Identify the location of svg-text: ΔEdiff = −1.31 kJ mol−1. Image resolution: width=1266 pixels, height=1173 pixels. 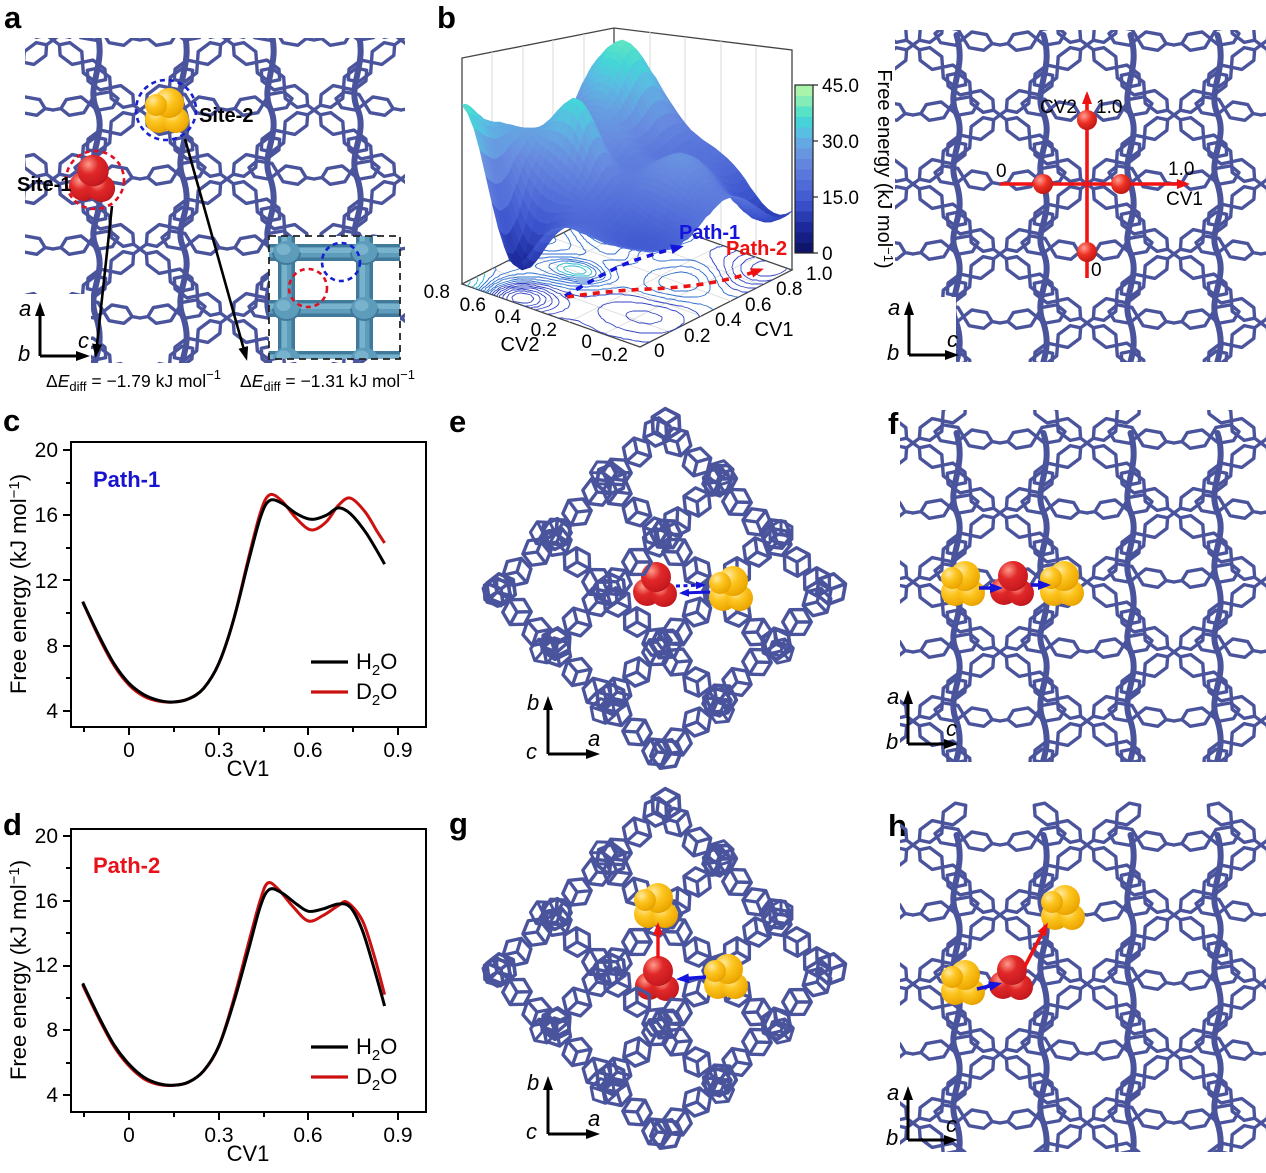
(327, 380).